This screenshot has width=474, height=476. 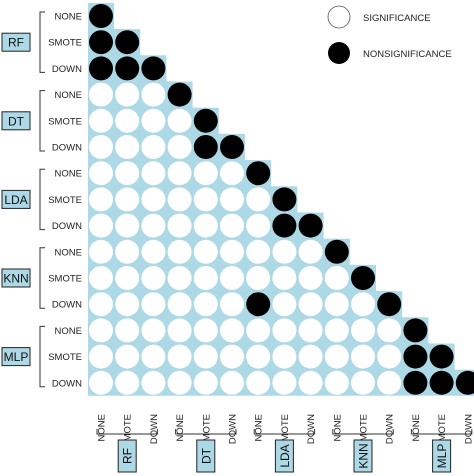 What do you see at coordinates (206, 432) in the screenshot?
I see `col-bracket-dt` at bounding box center [206, 432].